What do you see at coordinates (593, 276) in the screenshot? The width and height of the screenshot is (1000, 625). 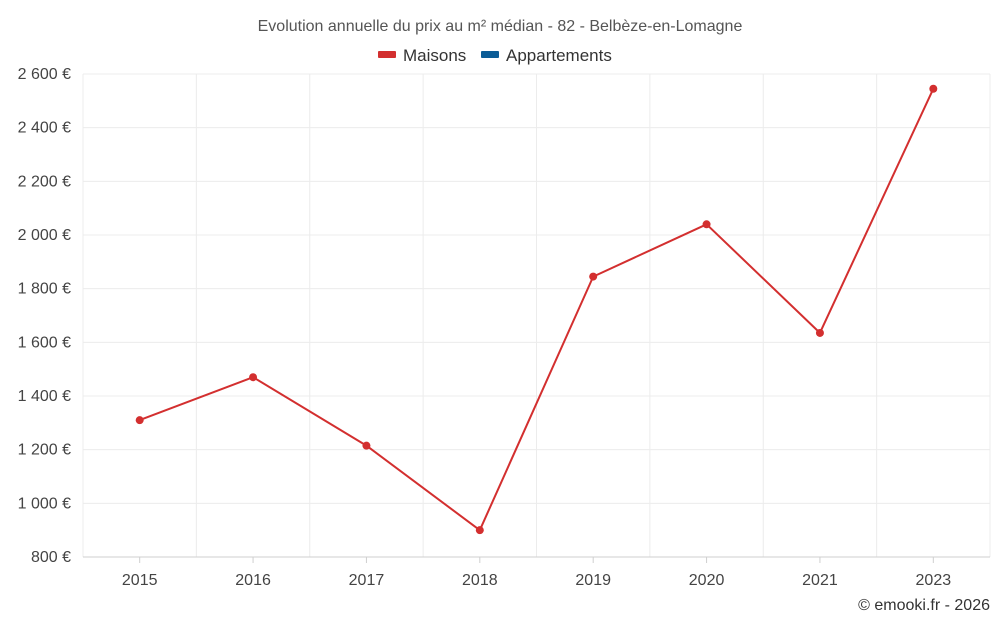 I see `data-point-maisons-2019` at bounding box center [593, 276].